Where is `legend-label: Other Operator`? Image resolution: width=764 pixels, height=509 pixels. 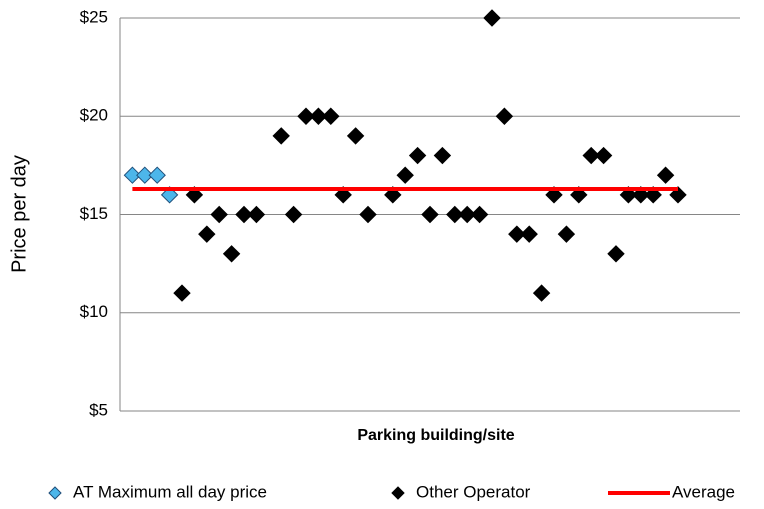
legend-label: Other Operator is located at coordinates (473, 491).